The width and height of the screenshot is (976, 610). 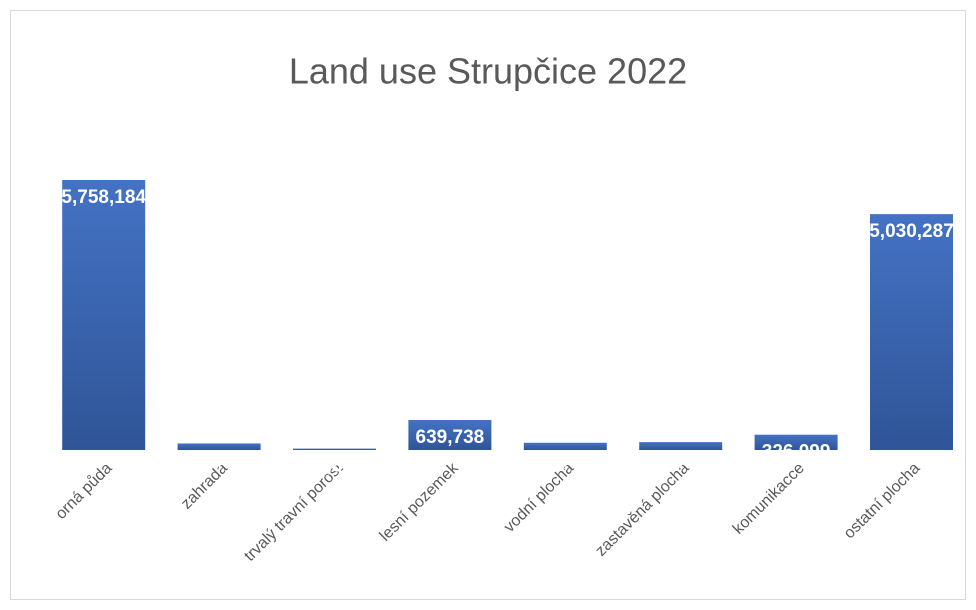 I want to click on data-label: 154,453, so click(x=565, y=460).